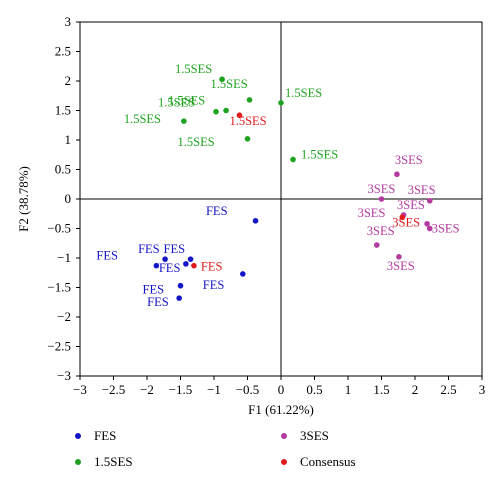 This screenshot has height=490, width=500. Describe the element at coordinates (381, 389) in the screenshot. I see `x-tick-label: 1.5` at that location.